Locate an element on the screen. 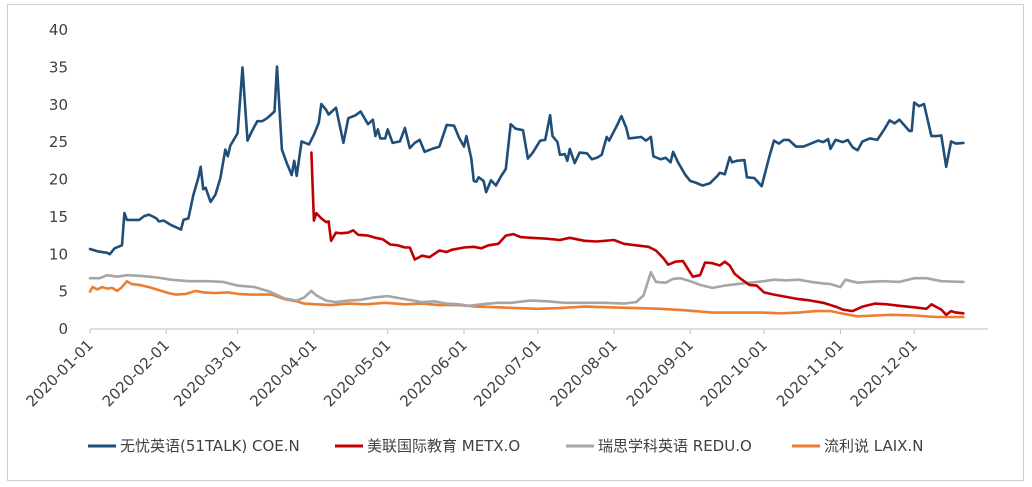 This screenshot has height=487, width=1032. y-tick-label: 15 is located at coordinates (58, 217).